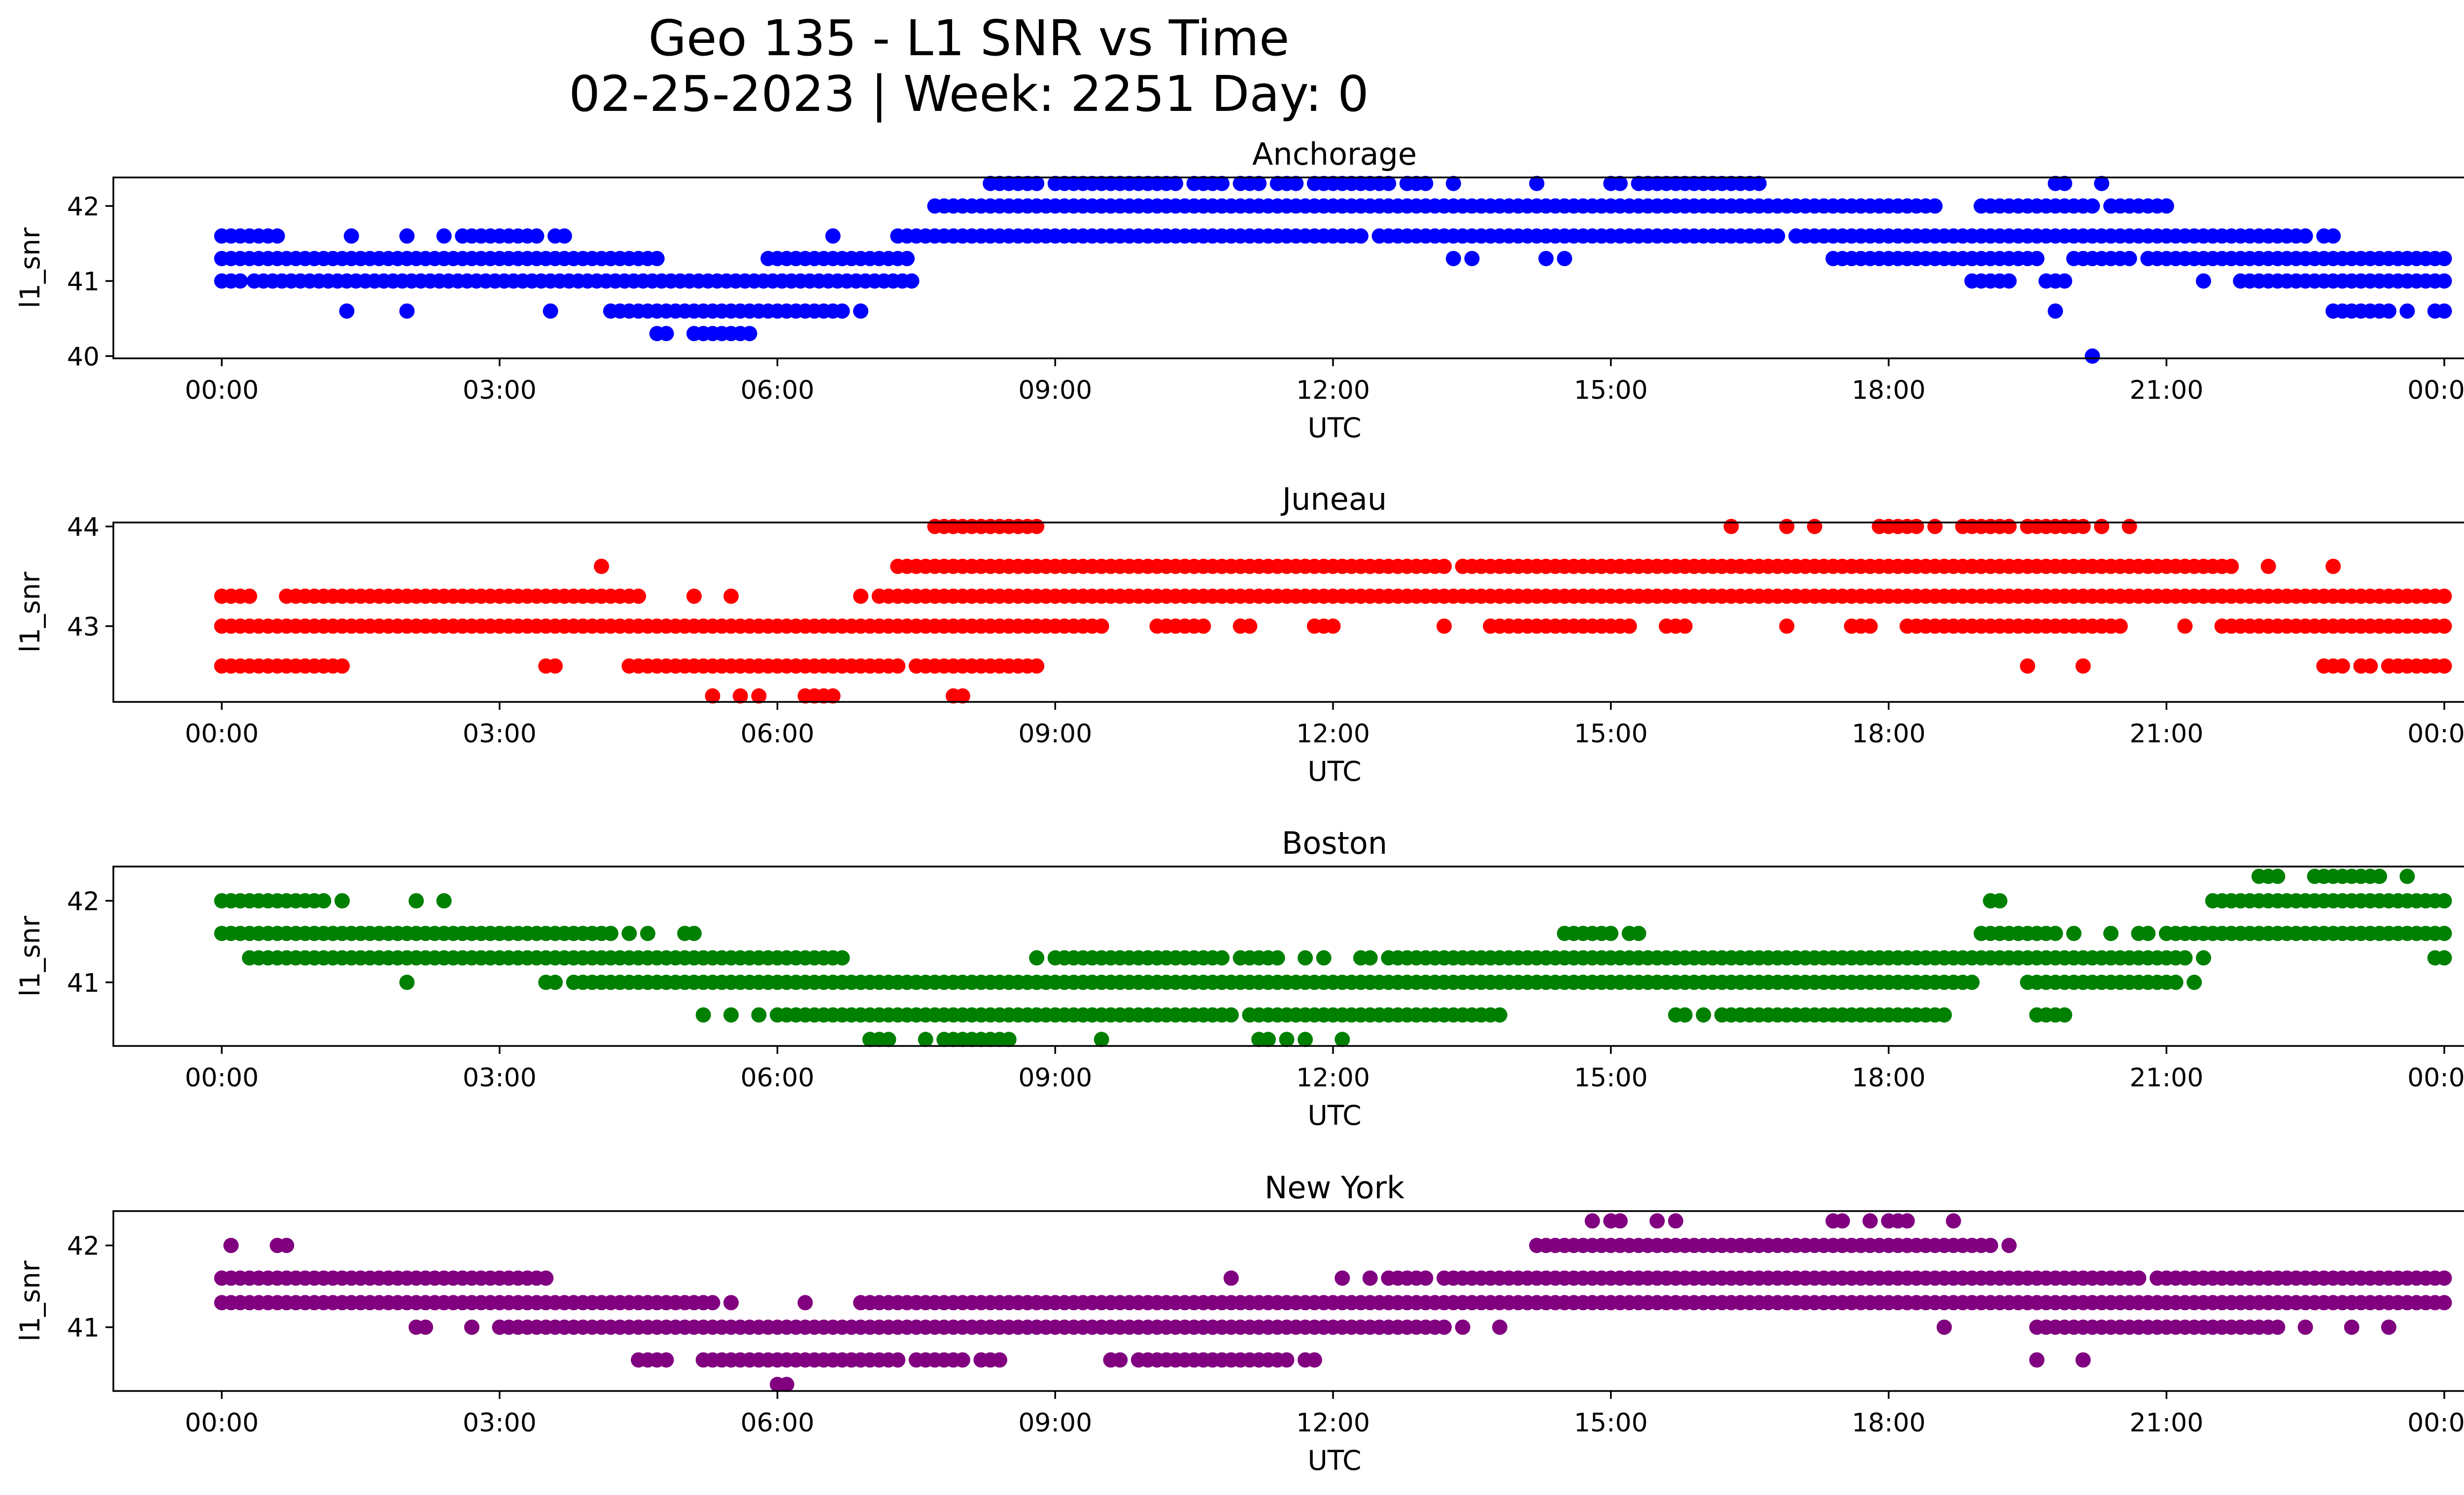 This screenshot has height=1495, width=2464. Describe the element at coordinates (969, 38) in the screenshot. I see `figure-title-line-1: Geo 135 - L1 SNR vs Time` at that location.